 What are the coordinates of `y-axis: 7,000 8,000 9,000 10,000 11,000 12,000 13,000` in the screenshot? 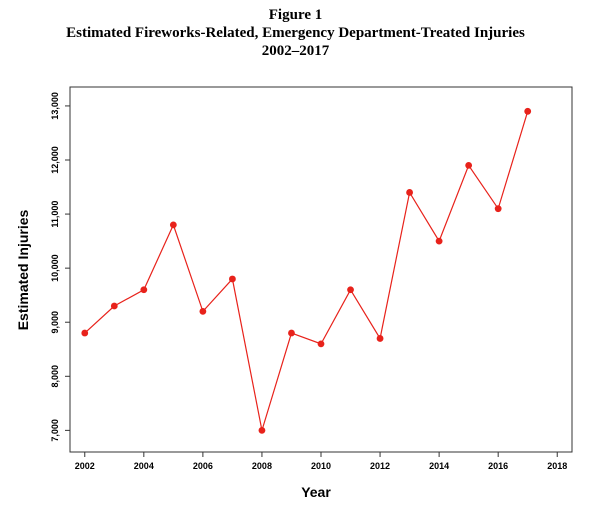 It's located at (60, 267).